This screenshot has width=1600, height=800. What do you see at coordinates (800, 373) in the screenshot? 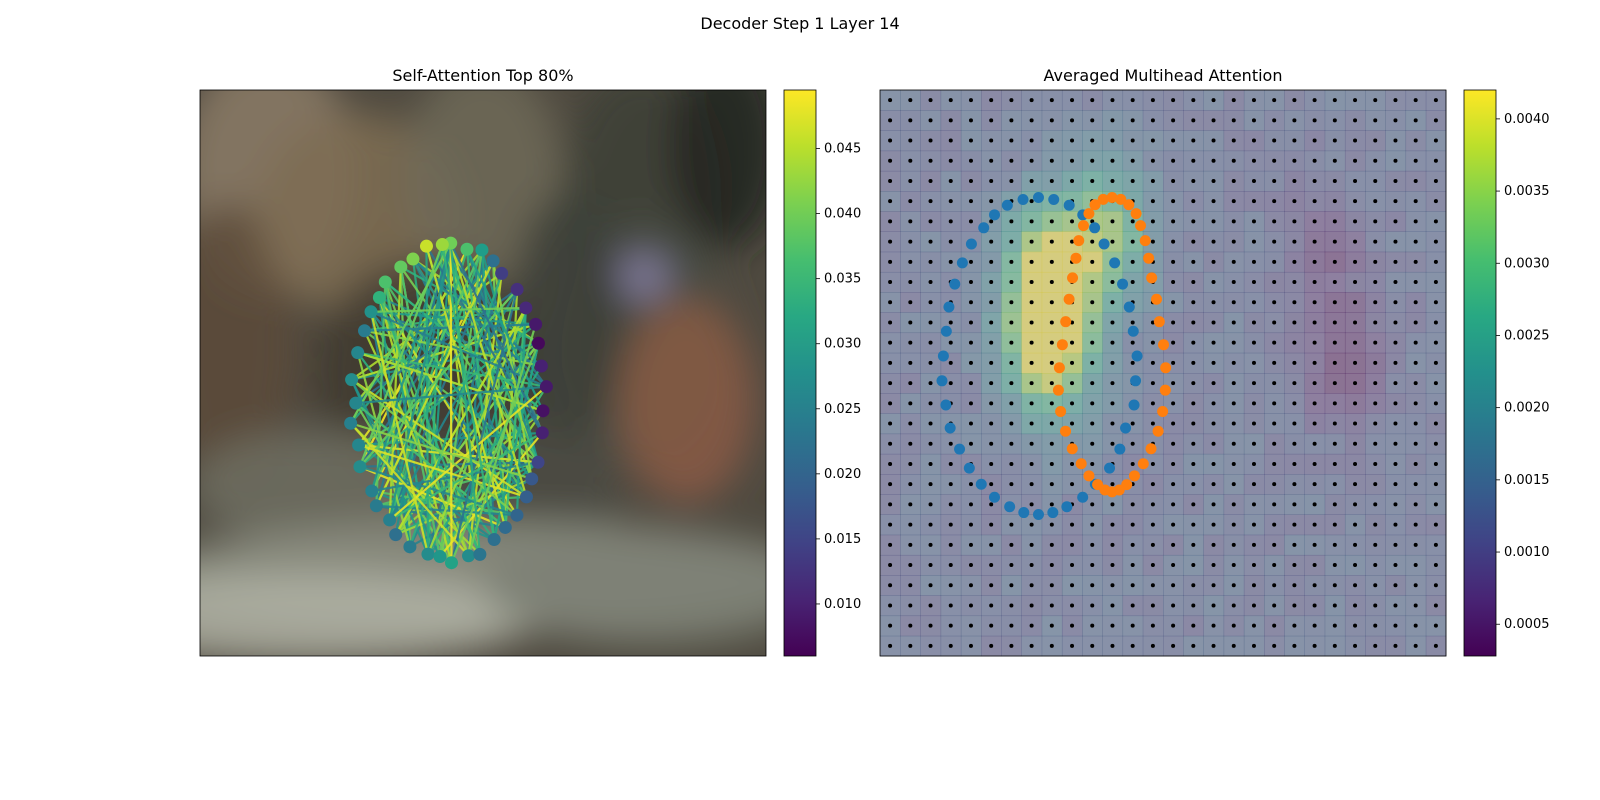
I see `colorbar-gradient` at bounding box center [800, 373].